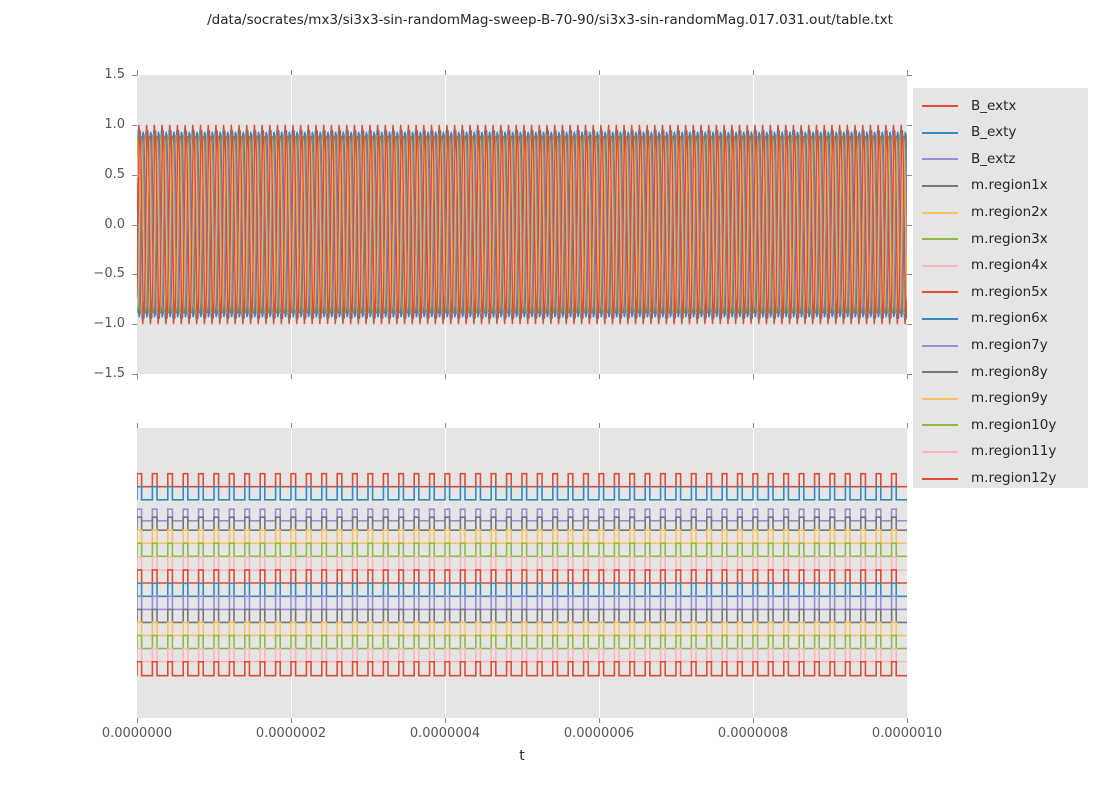 The image size is (1100, 800). What do you see at coordinates (445, 733) in the screenshot?
I see `x-tick-label: 0.0000004` at bounding box center [445, 733].